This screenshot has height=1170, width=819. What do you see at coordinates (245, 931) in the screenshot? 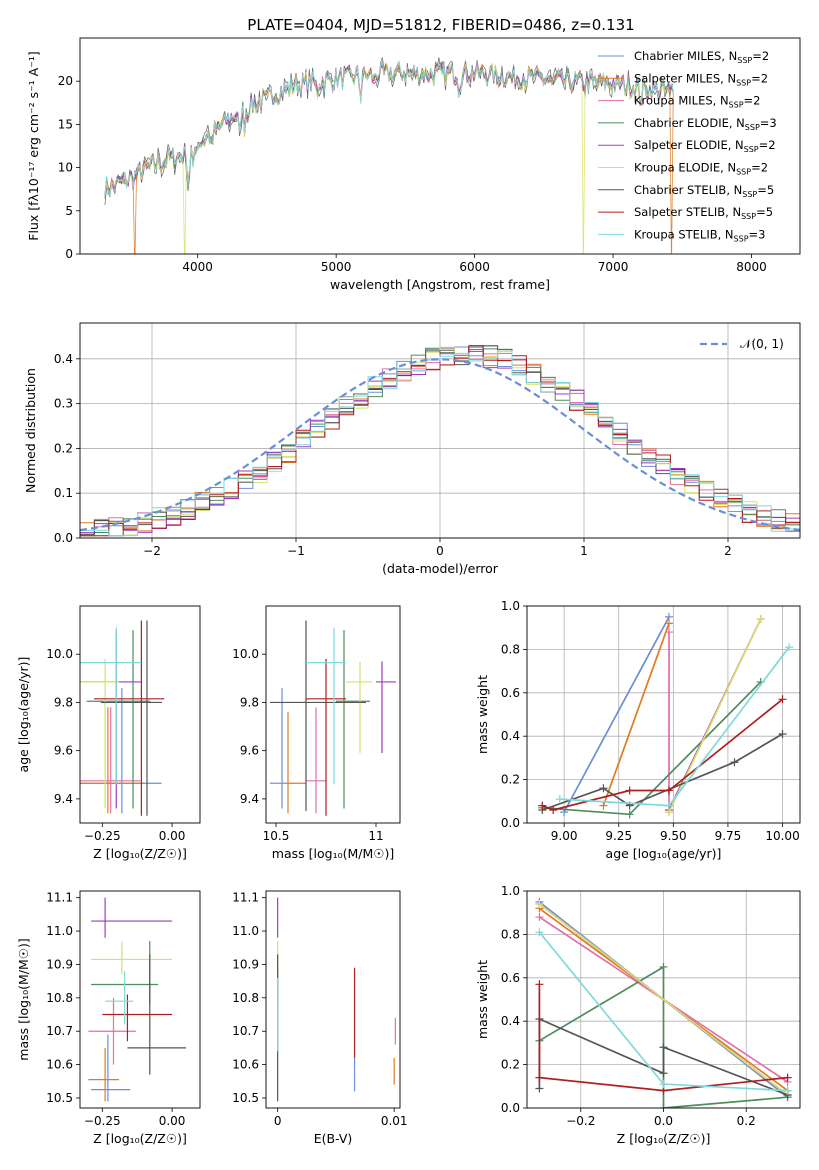
I see `y-tick-label: 11.0` at bounding box center [245, 931].